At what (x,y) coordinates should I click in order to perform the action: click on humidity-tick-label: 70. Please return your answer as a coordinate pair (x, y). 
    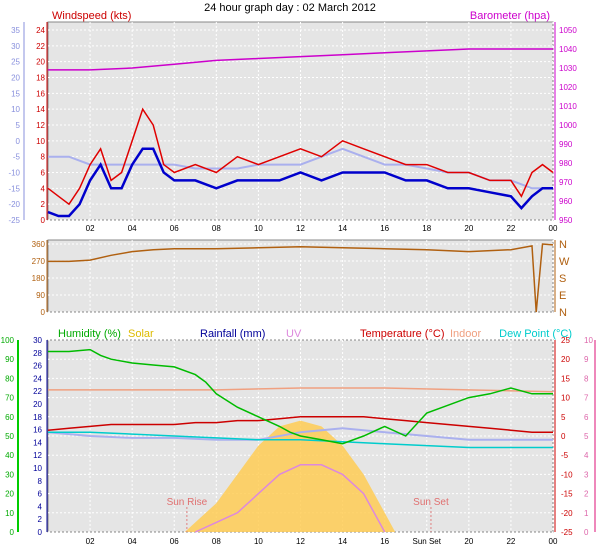
    Looking at the image, I should click on (9, 398).